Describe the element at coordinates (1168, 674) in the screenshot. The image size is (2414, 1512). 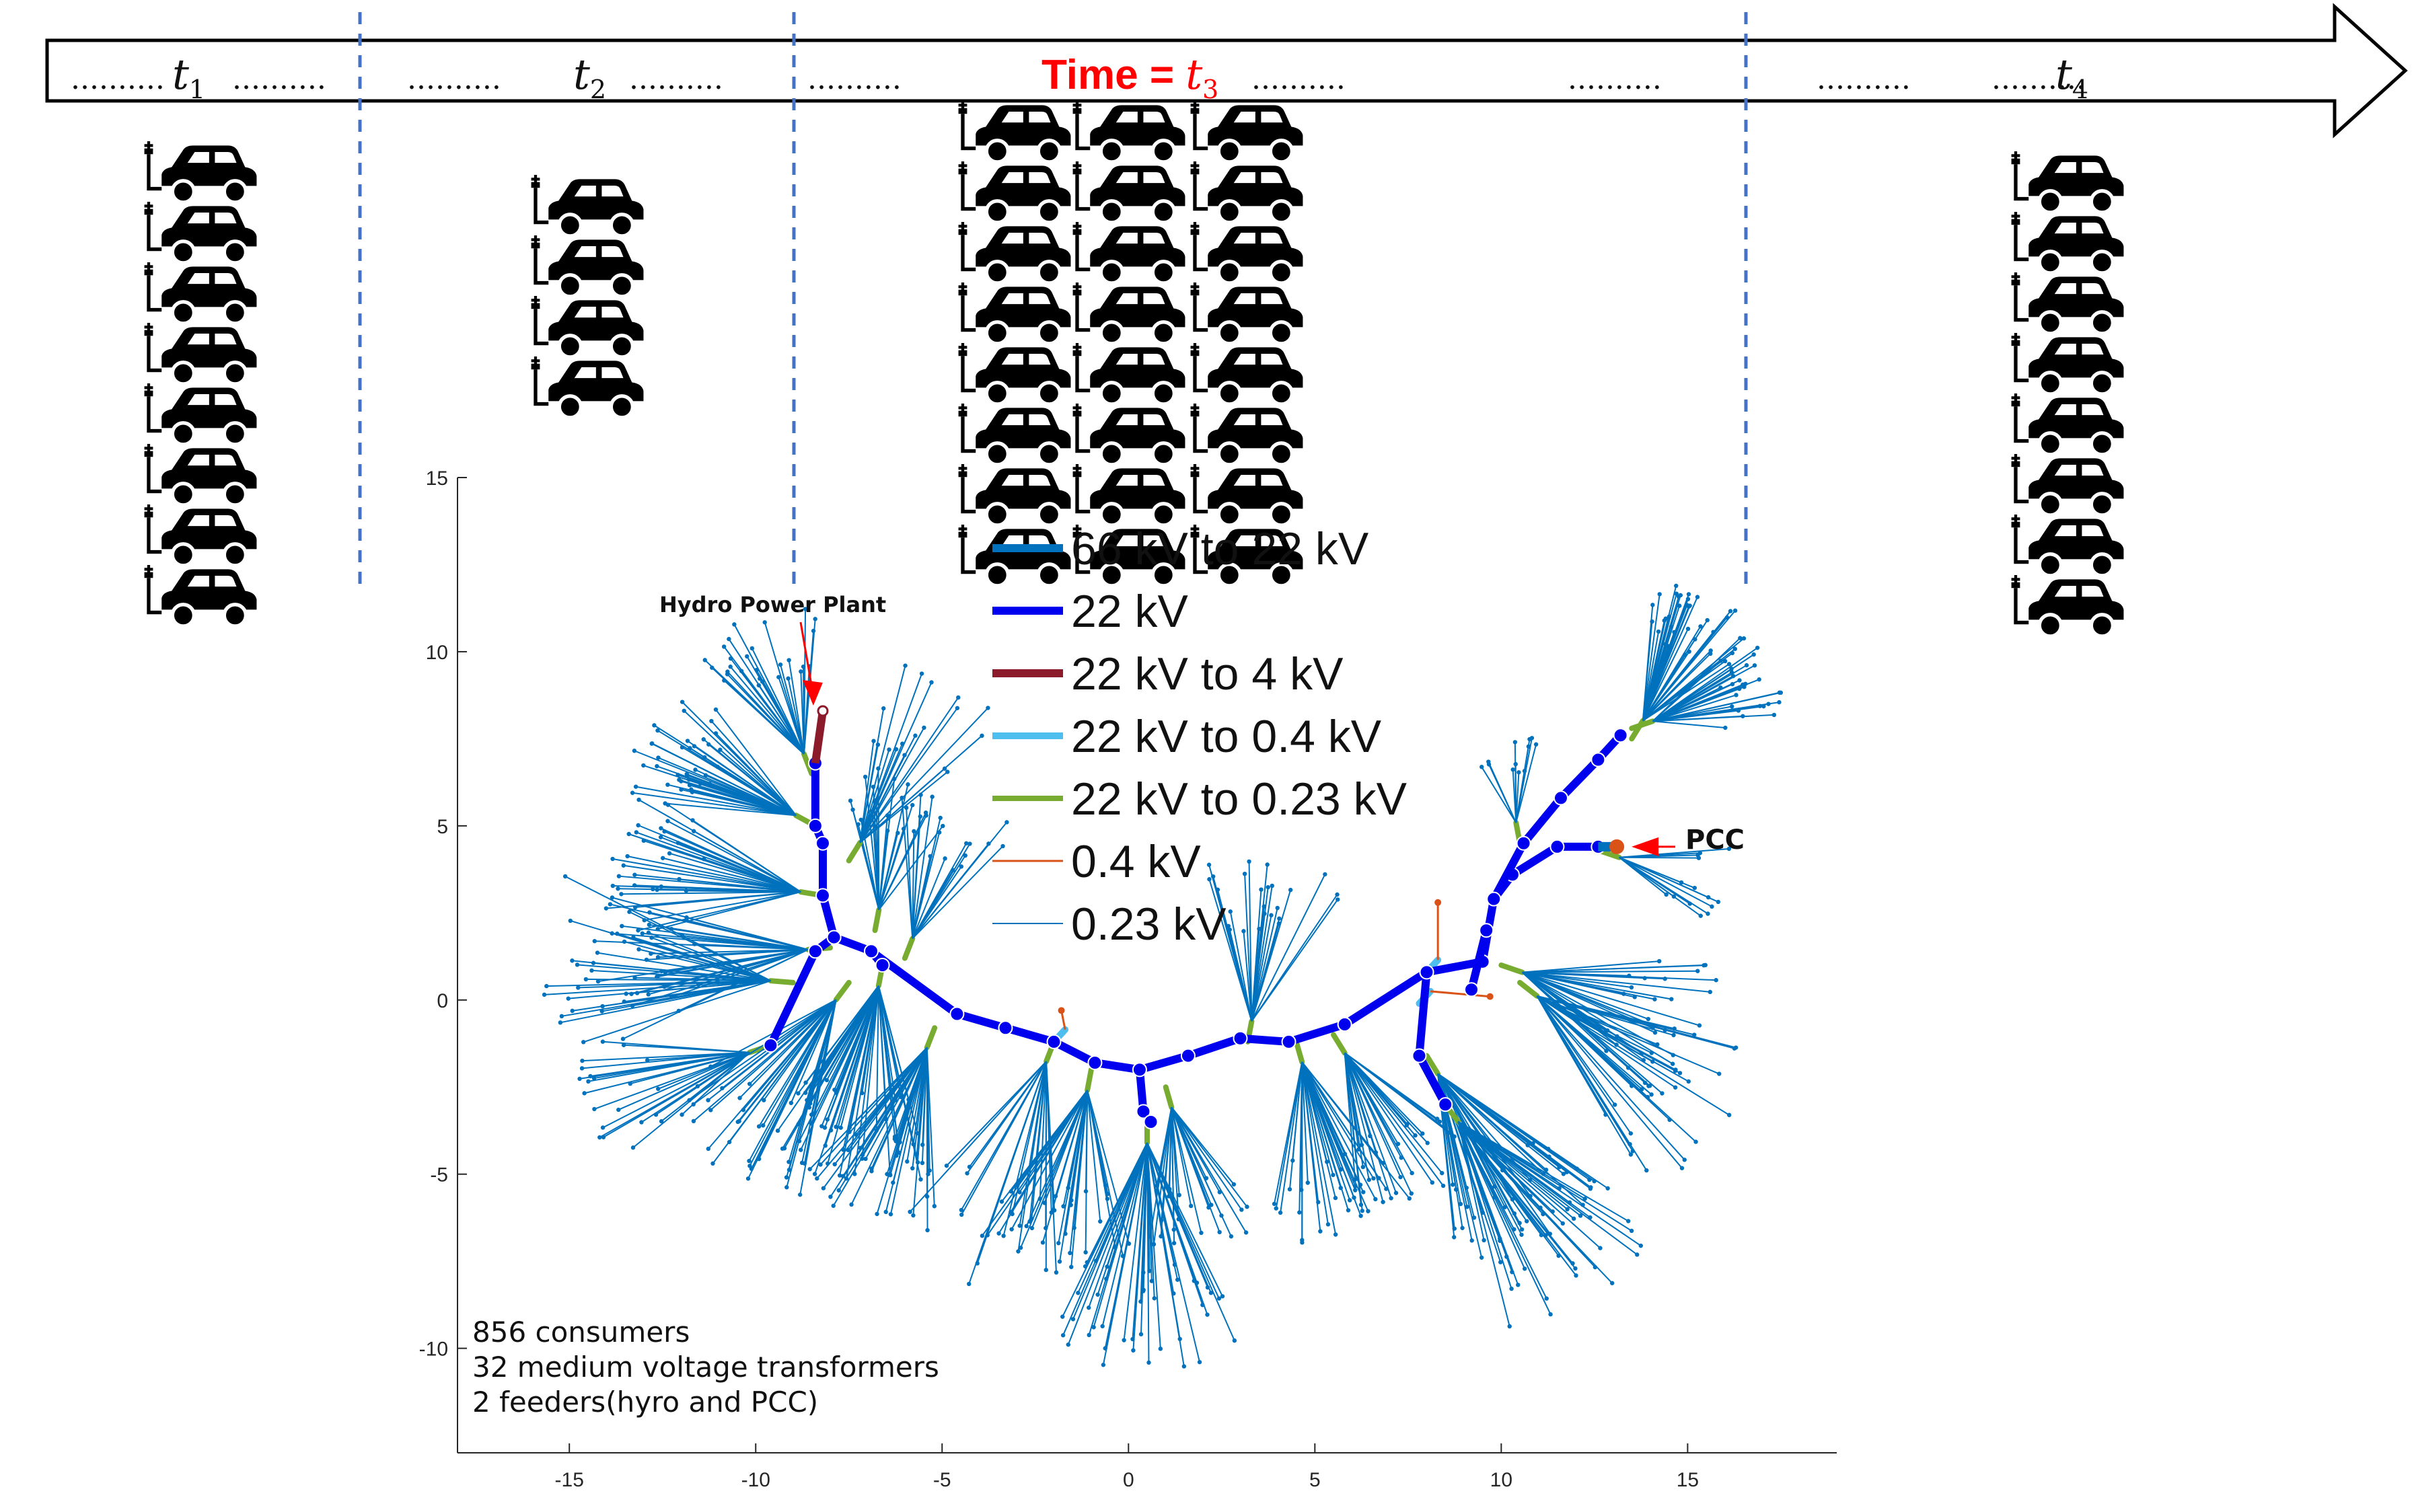
I see `legend-item: 22 kV to 4 kV` at that location.